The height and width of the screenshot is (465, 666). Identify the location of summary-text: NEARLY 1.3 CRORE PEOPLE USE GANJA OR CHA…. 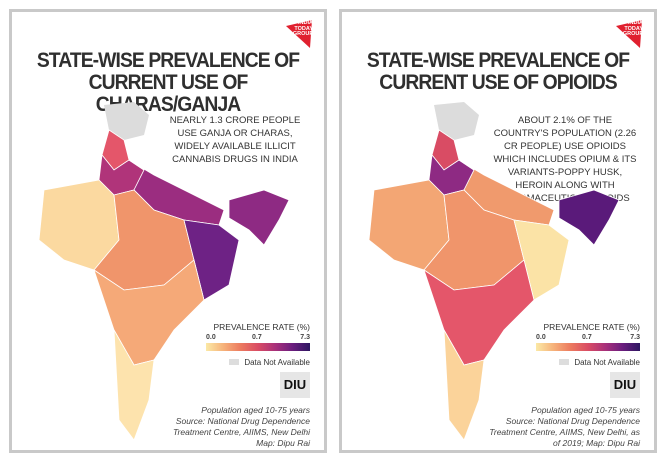
(235, 140).